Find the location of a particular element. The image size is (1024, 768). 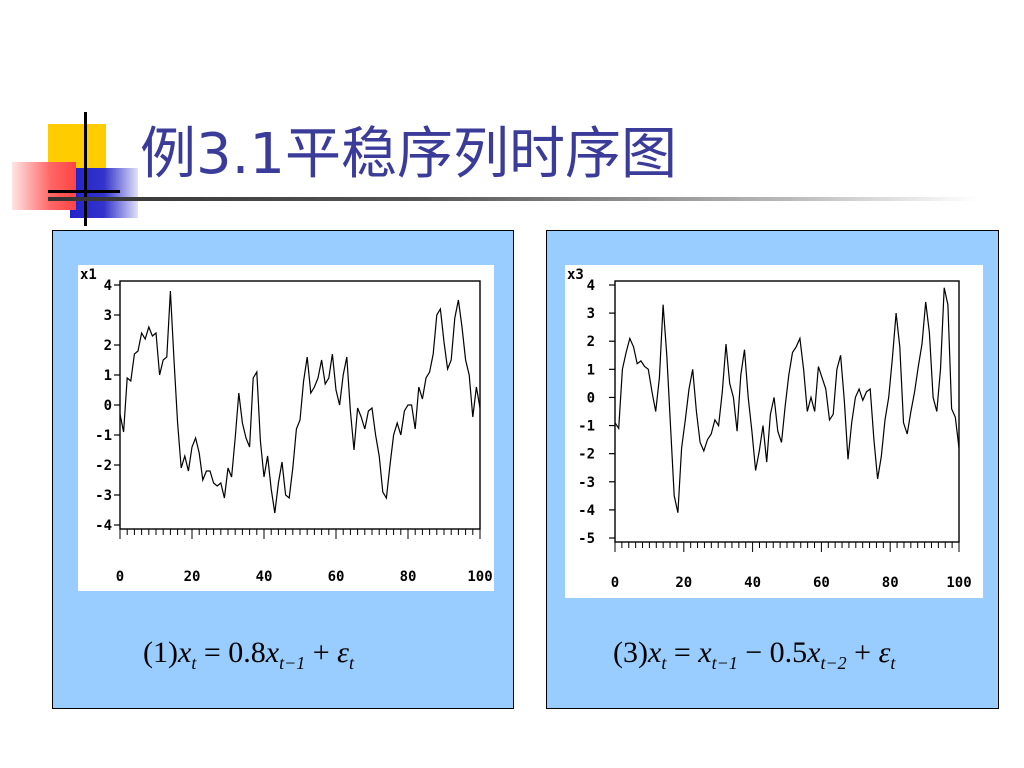

title-underline is located at coordinates (513, 199).